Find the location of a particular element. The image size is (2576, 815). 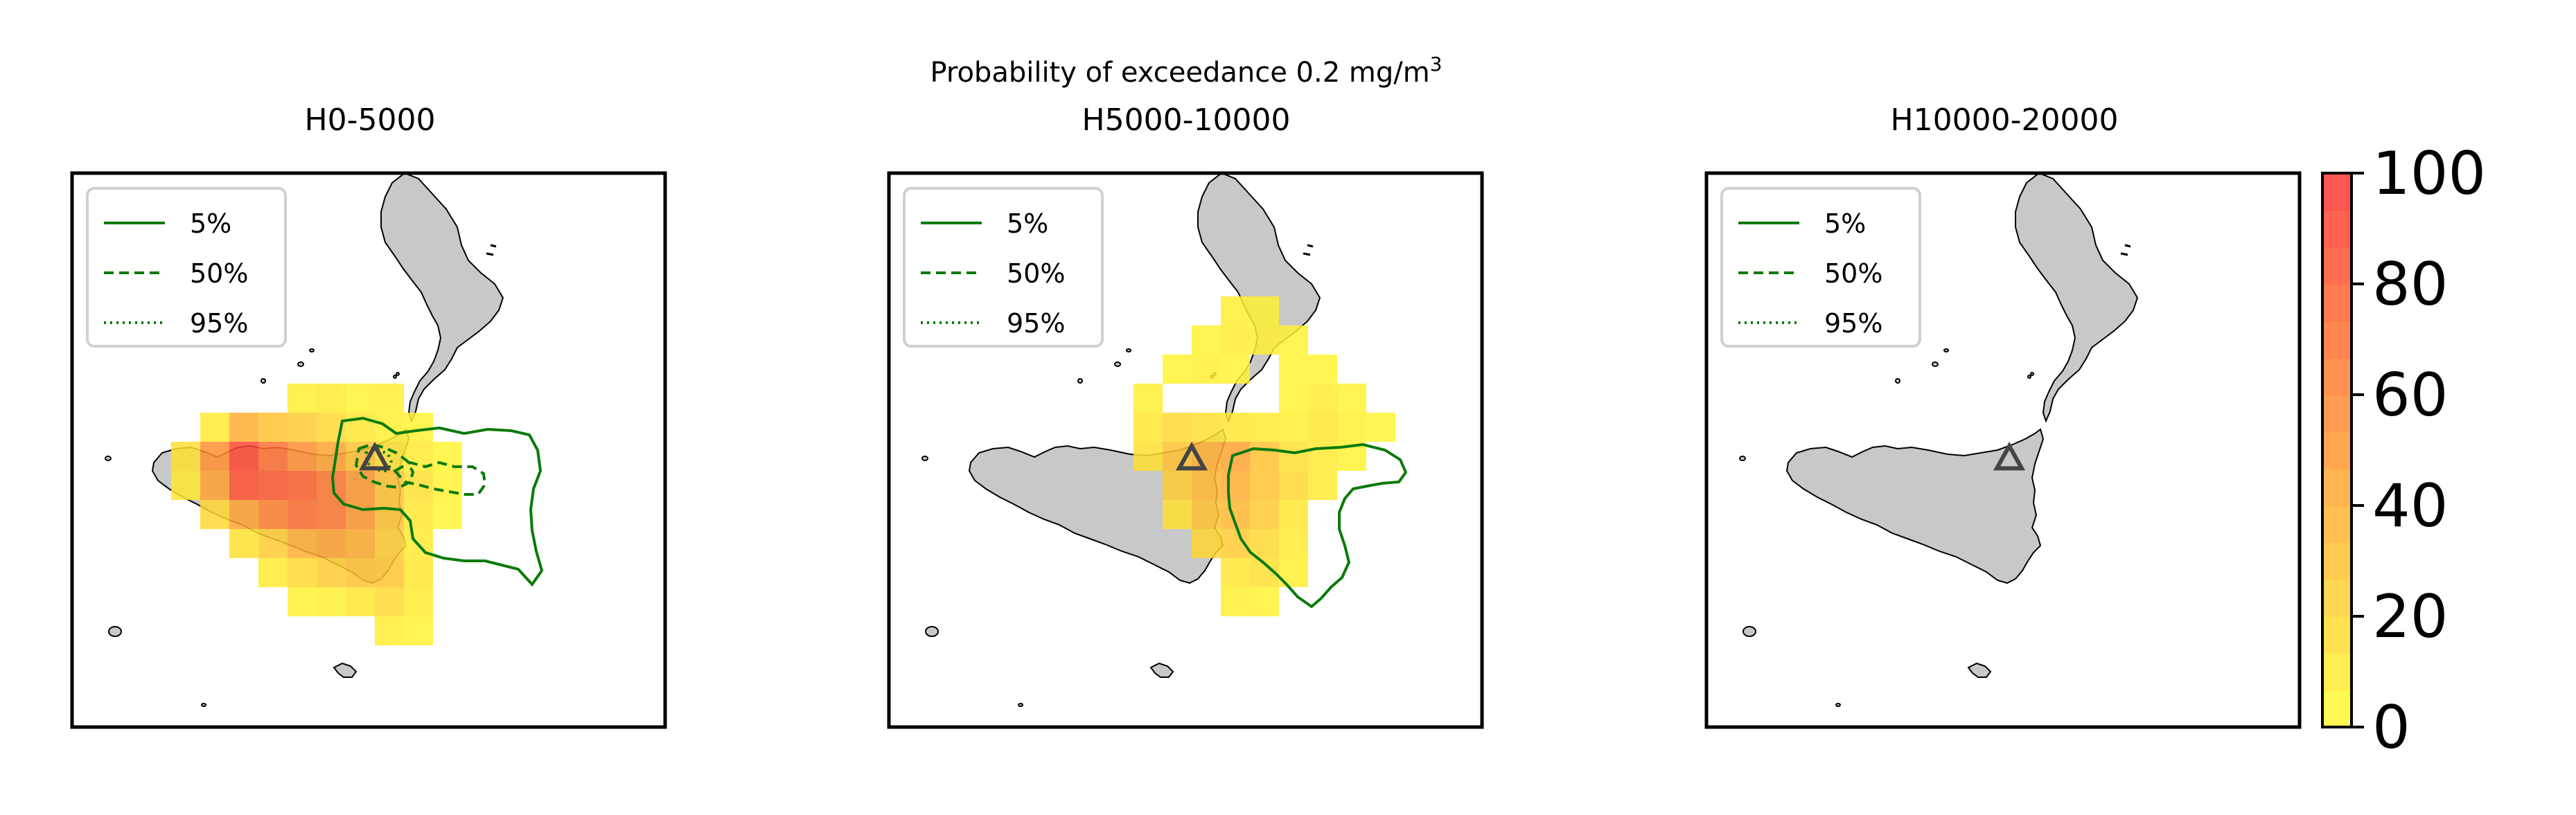

colorbar-tick-label: 0 is located at coordinates (2391, 727).